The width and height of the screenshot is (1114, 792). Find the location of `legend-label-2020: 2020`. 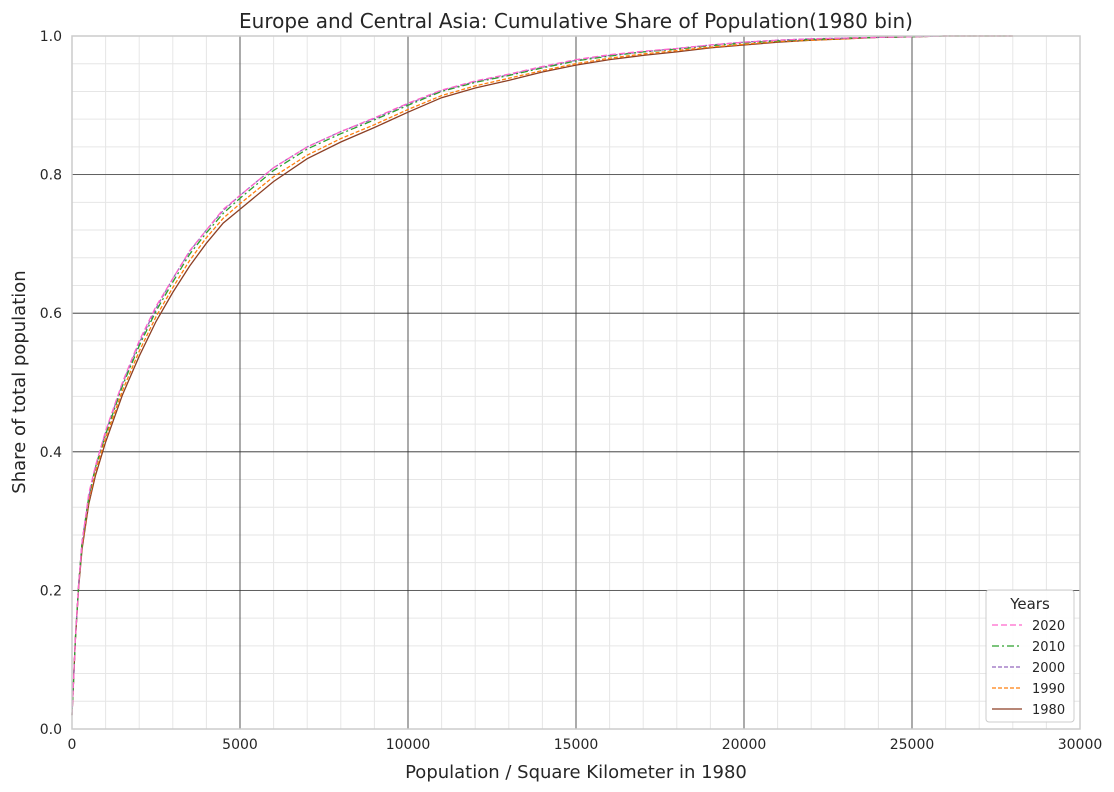

legend-label-2020: 2020 is located at coordinates (1048, 626).